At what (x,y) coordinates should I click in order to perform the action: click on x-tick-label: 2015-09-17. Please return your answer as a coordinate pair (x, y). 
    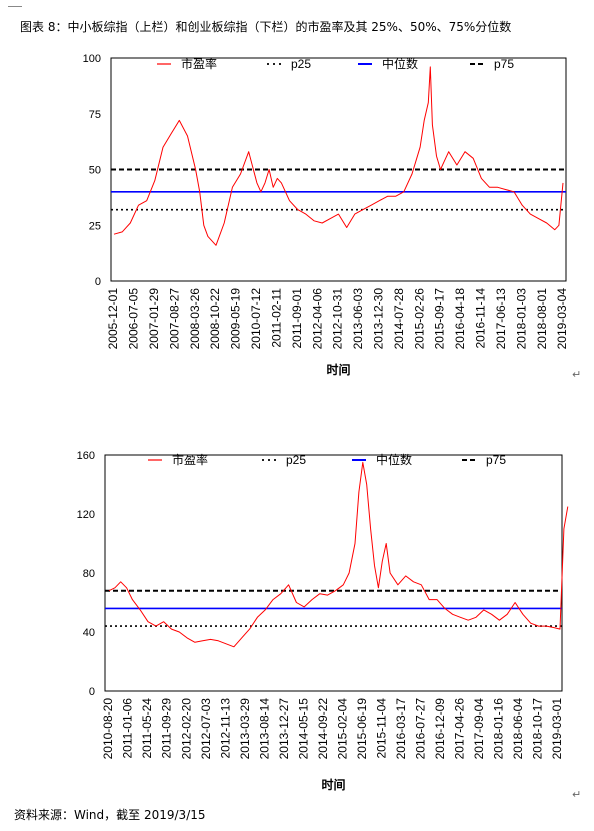
    Looking at the image, I should click on (440, 319).